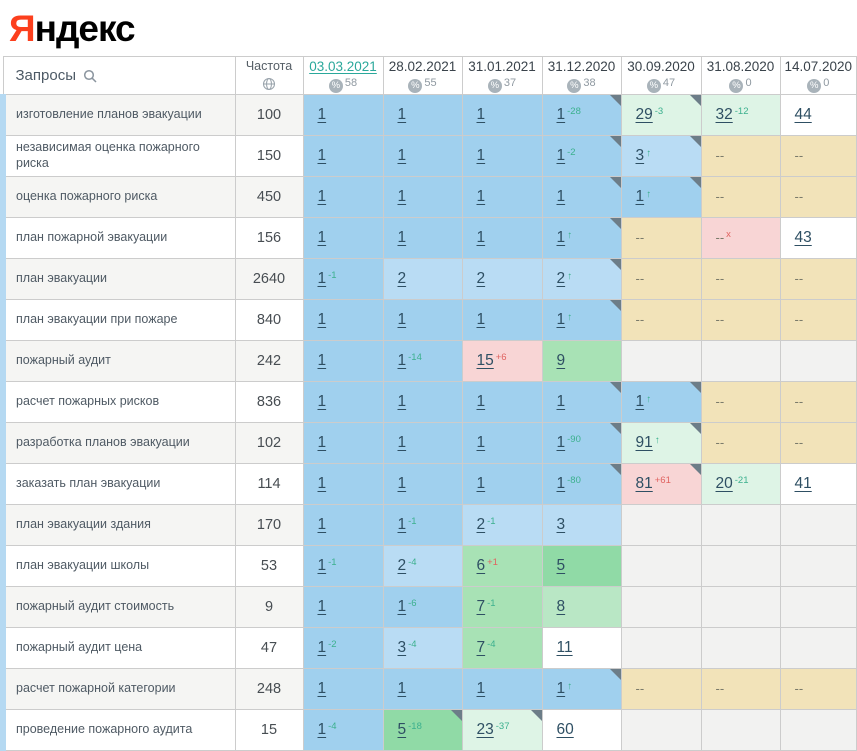  Describe the element at coordinates (565, 729) in the screenshot. I see `position-link: 60` at that location.